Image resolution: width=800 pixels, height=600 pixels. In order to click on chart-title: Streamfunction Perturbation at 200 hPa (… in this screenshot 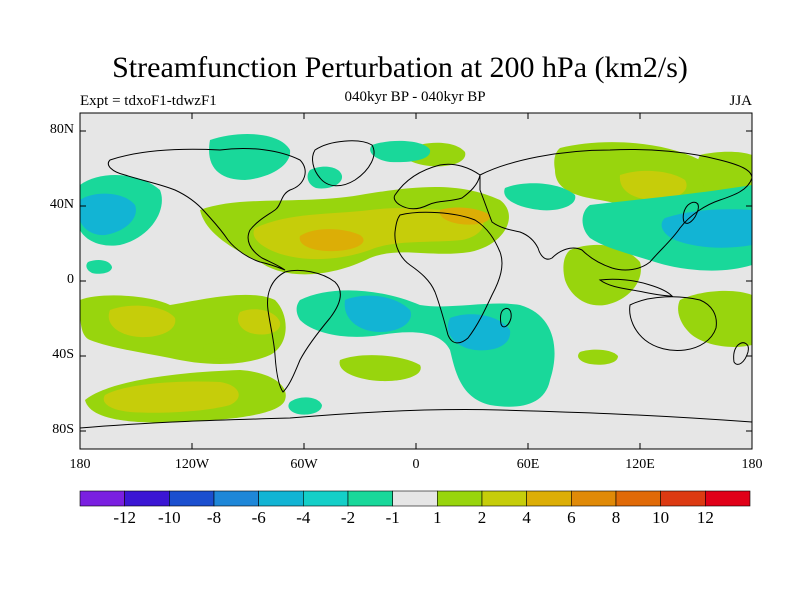, I will do `click(400, 67)`.